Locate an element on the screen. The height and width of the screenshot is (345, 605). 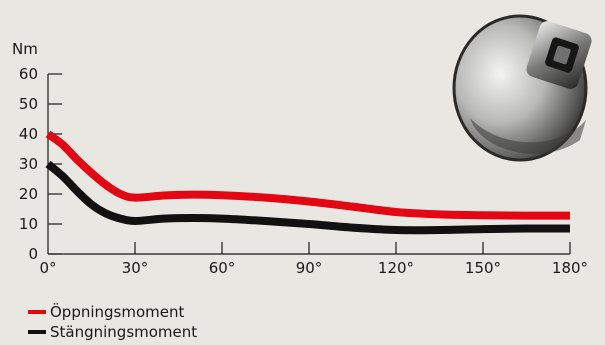
y-tick-label: 50 is located at coordinates (28, 104).